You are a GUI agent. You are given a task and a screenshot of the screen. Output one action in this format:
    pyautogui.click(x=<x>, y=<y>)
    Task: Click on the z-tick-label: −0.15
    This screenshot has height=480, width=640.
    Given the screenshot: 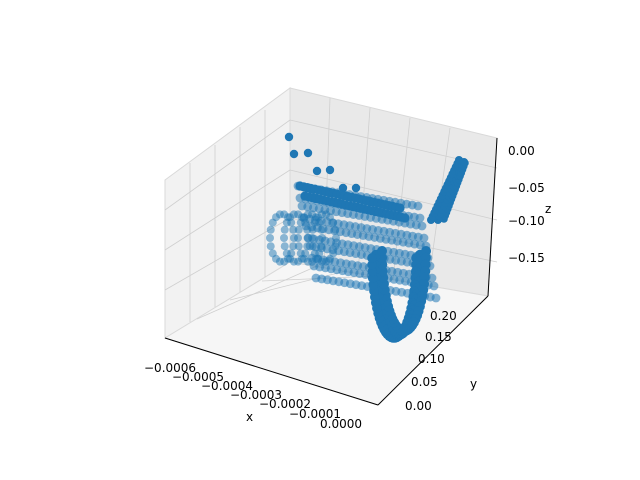 What is the action you would take?
    pyautogui.click(x=526, y=258)
    